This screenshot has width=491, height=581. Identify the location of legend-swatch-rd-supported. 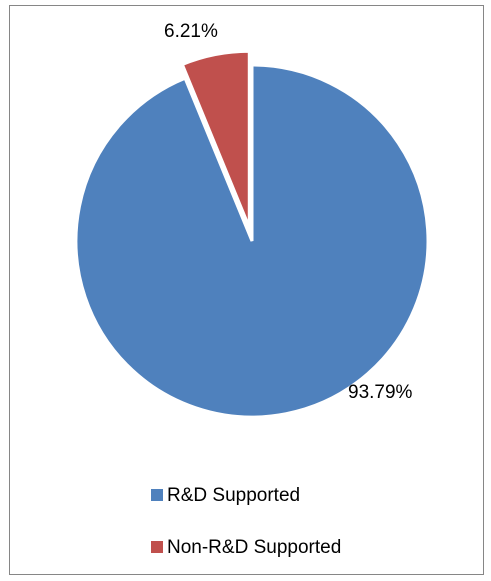
(157, 495).